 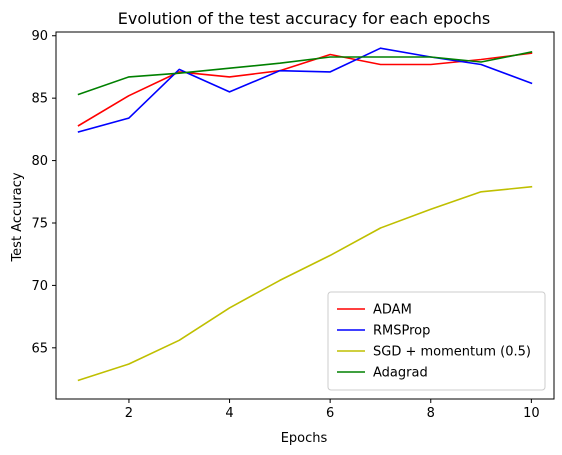 I want to click on y-axis-label: Test Accuracy, so click(x=17, y=217).